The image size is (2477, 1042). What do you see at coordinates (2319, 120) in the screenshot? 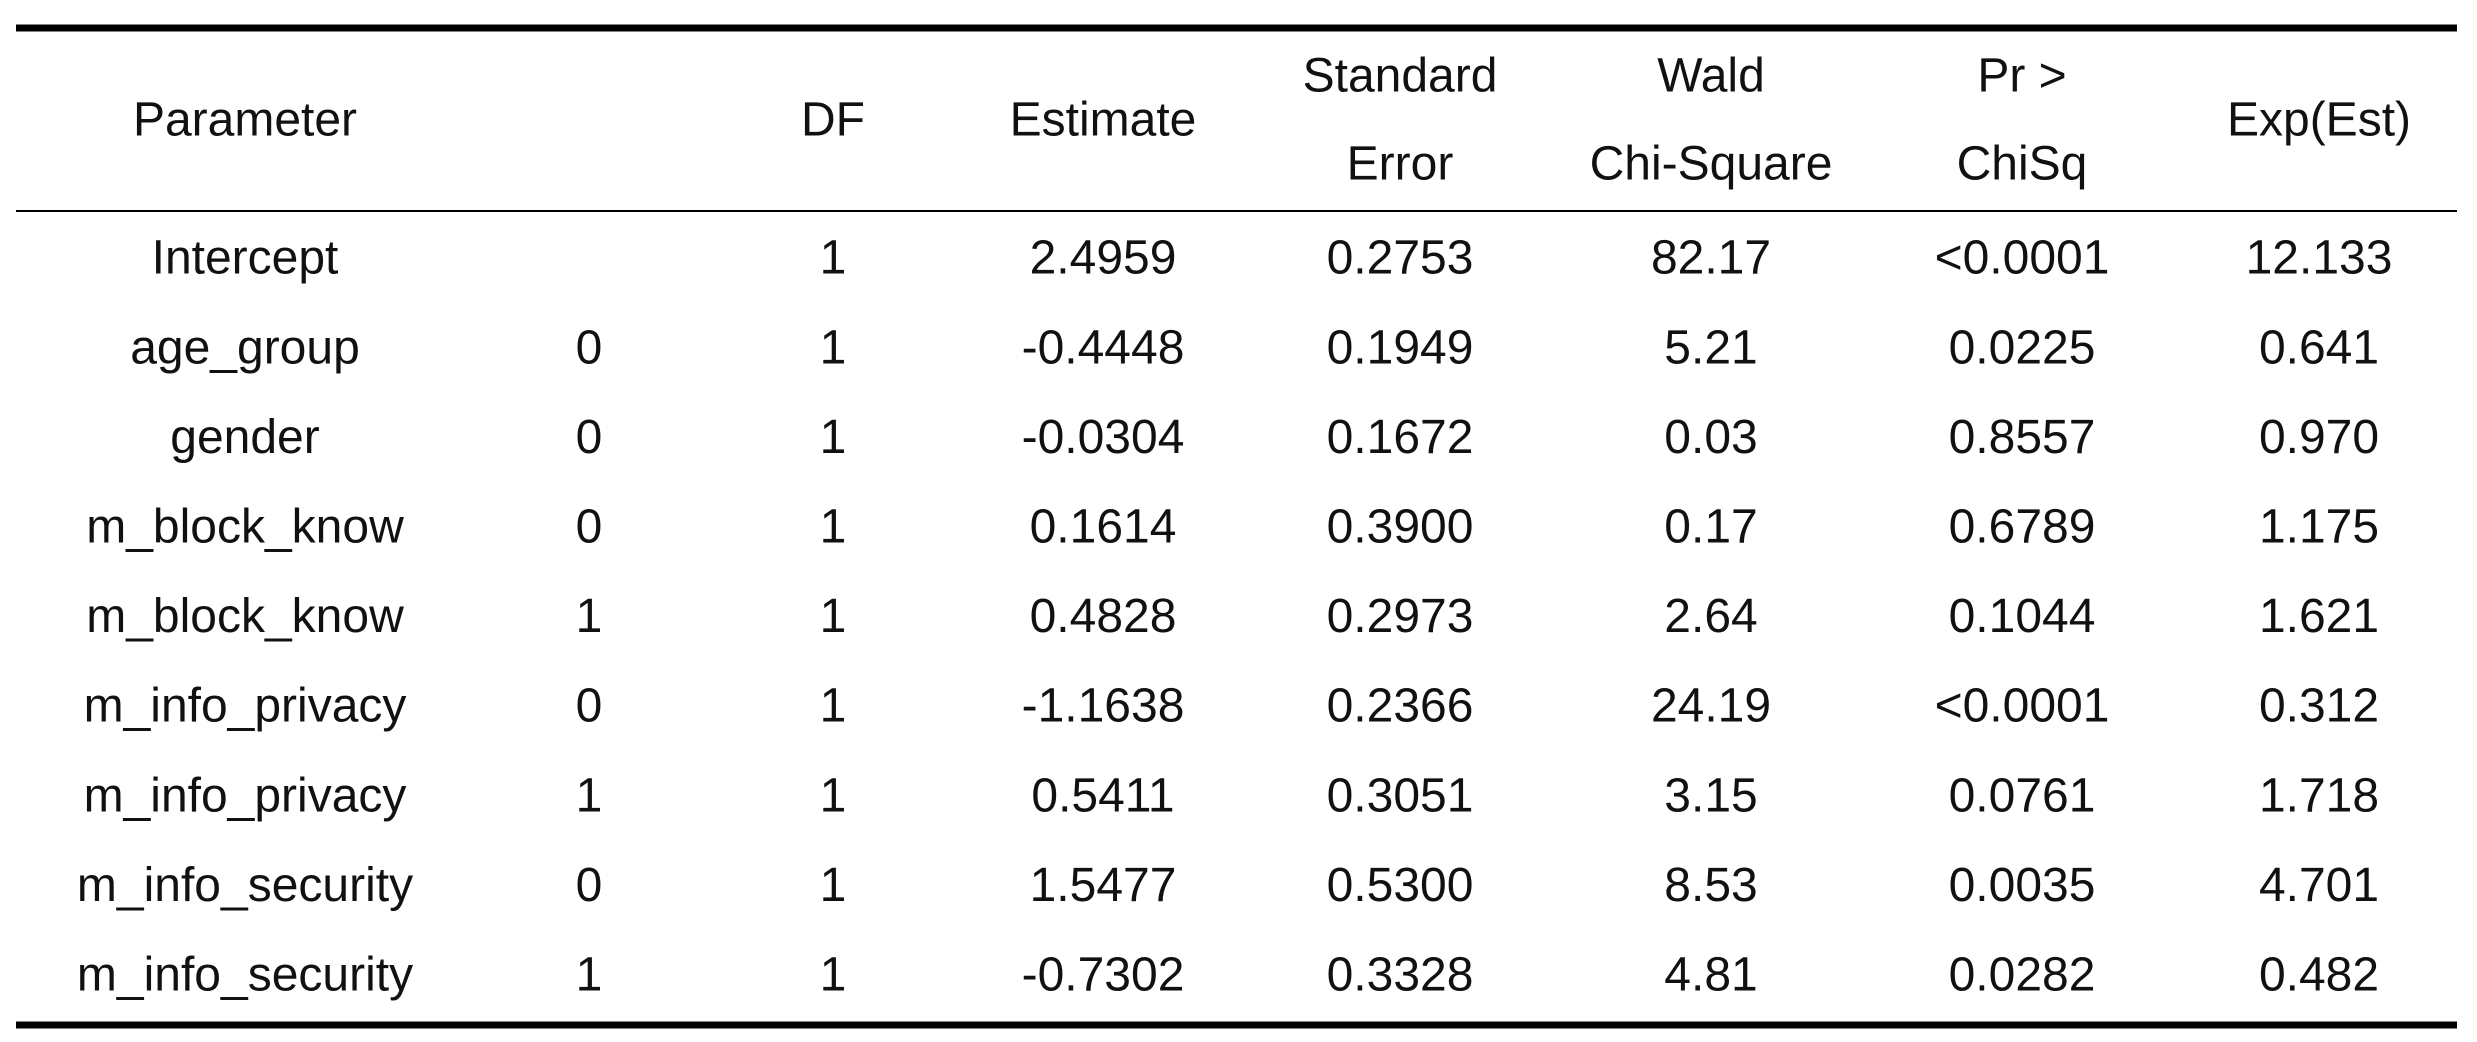
I see `header-cell: Exp(Est)` at bounding box center [2319, 120].